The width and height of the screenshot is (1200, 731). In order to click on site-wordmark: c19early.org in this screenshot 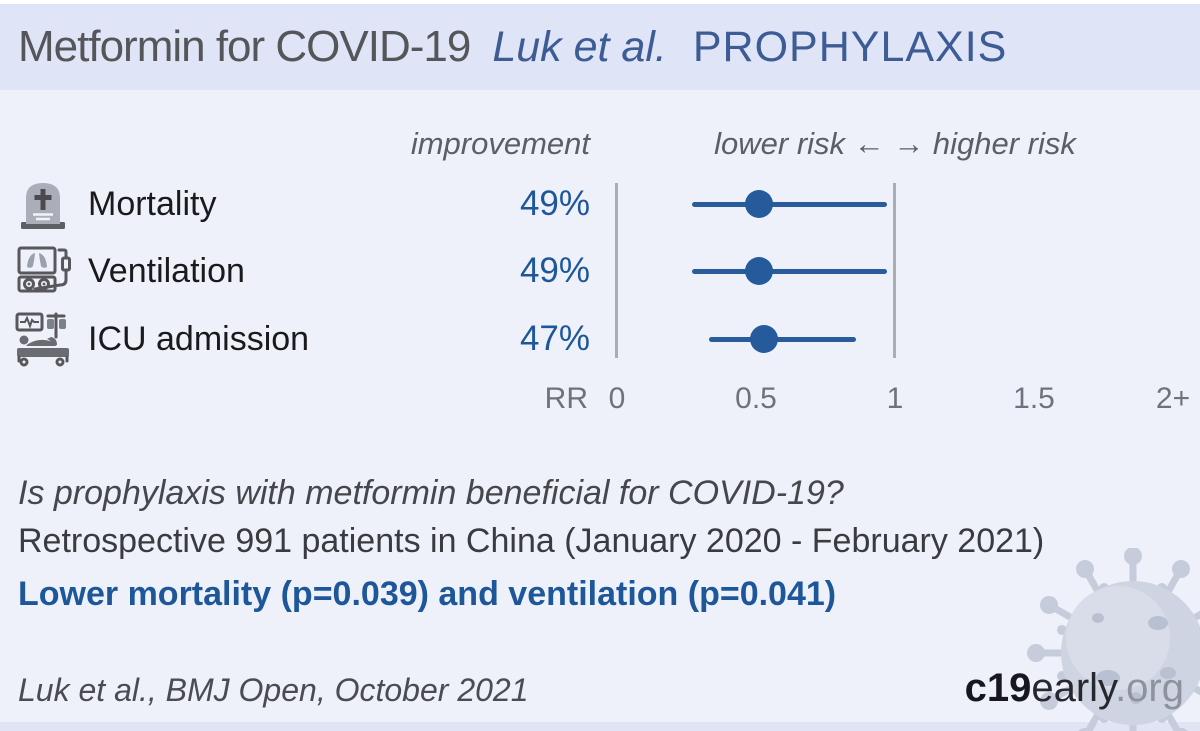, I will do `click(1074, 688)`.